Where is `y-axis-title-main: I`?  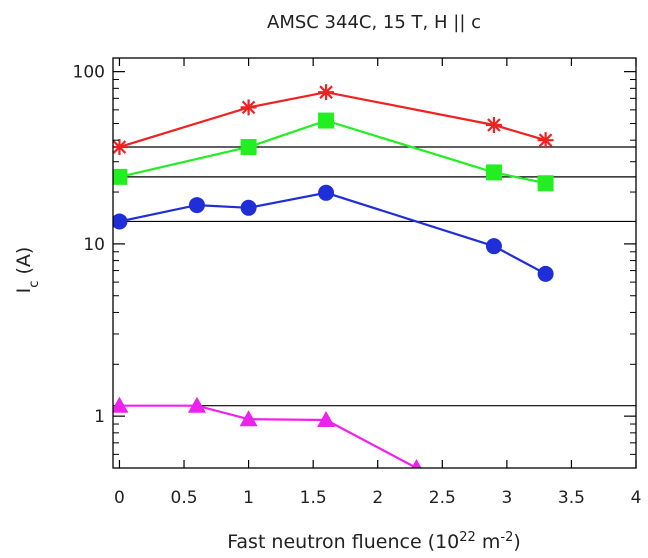
y-axis-title-main: I is located at coordinates (24, 291).